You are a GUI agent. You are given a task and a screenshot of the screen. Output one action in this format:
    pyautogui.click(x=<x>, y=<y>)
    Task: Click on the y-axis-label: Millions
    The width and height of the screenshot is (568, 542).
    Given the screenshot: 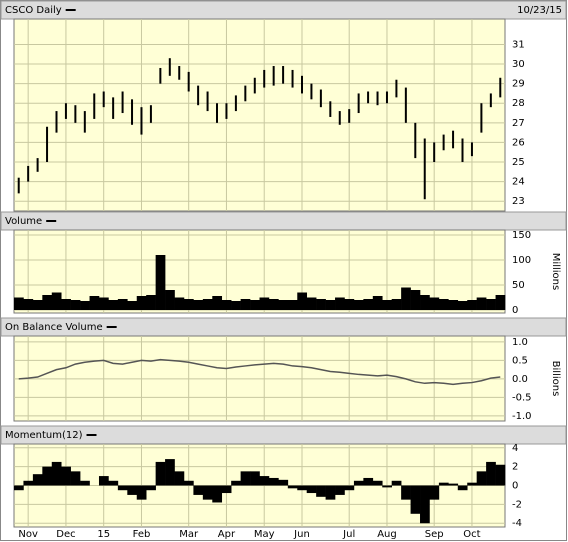 What is the action you would take?
    pyautogui.click(x=555, y=271)
    